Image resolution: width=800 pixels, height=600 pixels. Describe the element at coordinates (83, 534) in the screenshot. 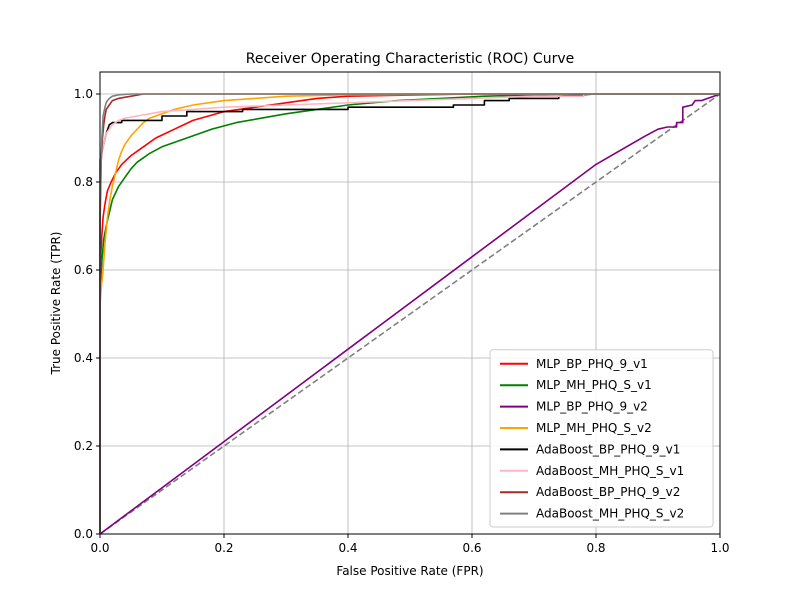

I see `y-tick-label: 0.0` at that location.